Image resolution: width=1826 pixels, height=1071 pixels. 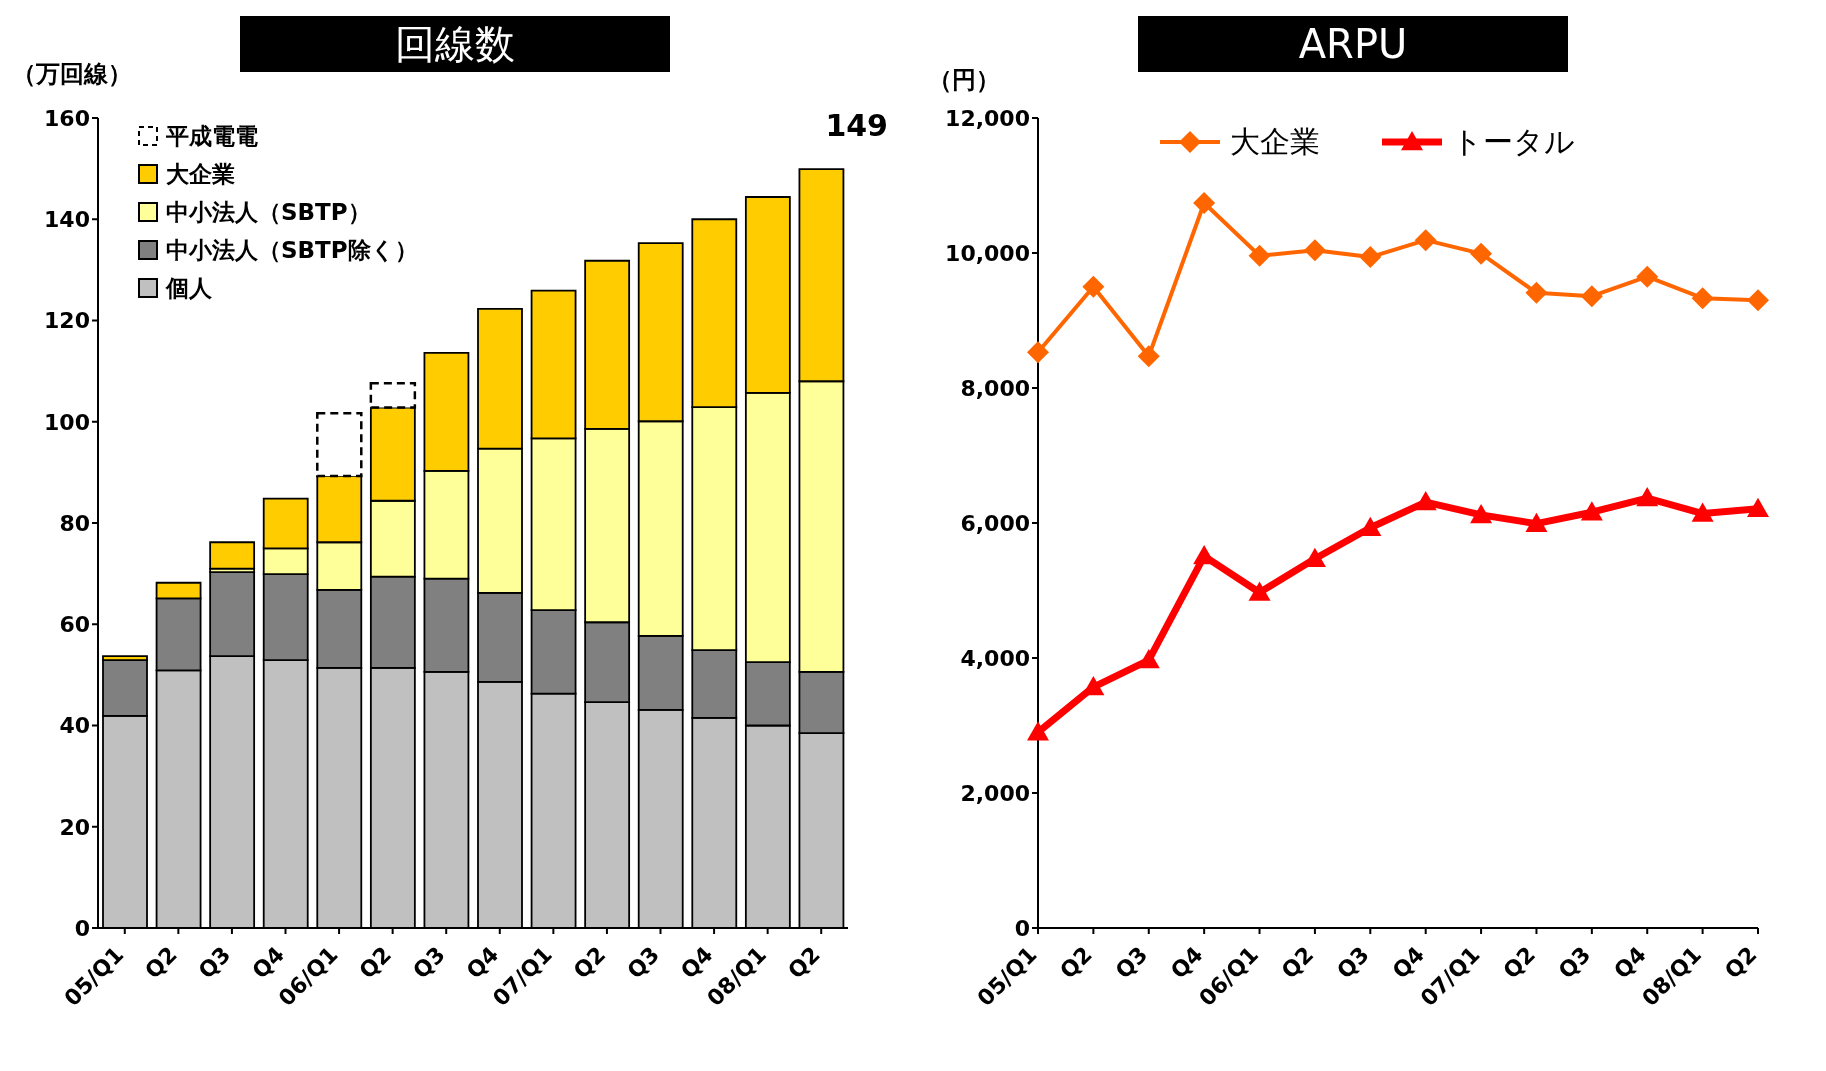 What do you see at coordinates (67, 321) in the screenshot?
I see `y-tick-label: 120` at bounding box center [67, 321].